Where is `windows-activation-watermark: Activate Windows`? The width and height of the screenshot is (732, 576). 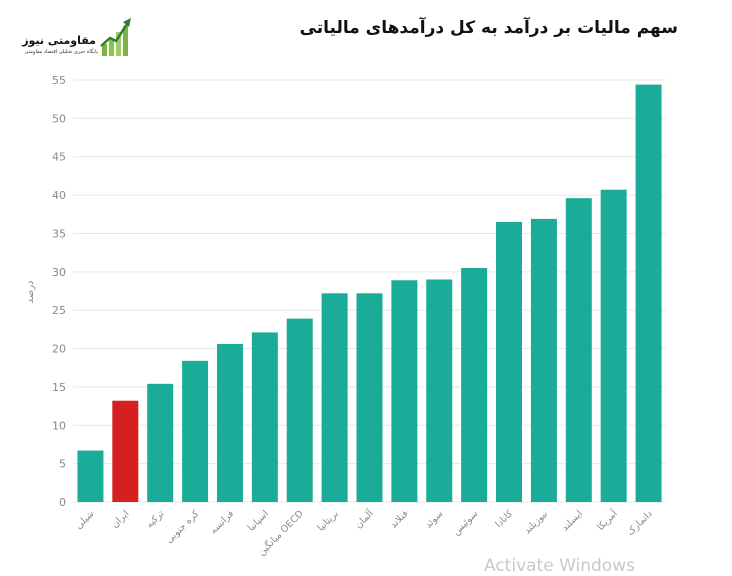 windows-activation-watermark: Activate Windows is located at coordinates (559, 566).